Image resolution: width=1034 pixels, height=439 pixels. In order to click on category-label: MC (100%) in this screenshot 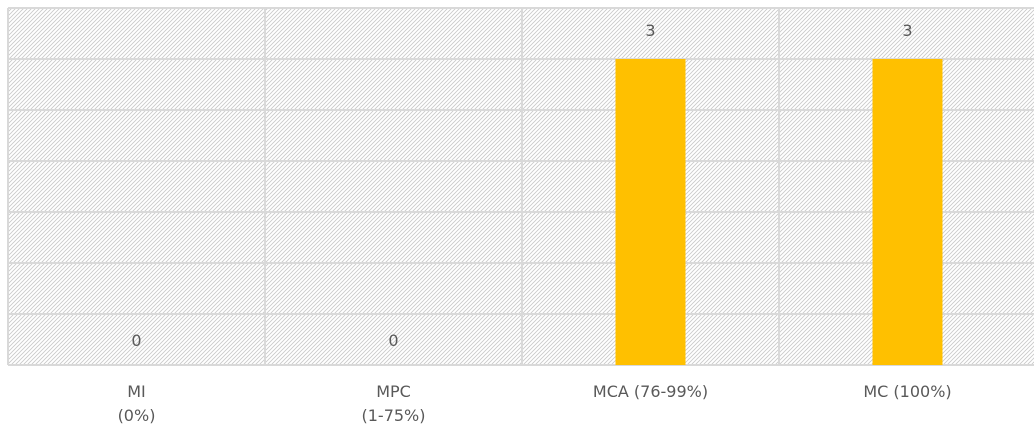, I will do `click(907, 391)`.